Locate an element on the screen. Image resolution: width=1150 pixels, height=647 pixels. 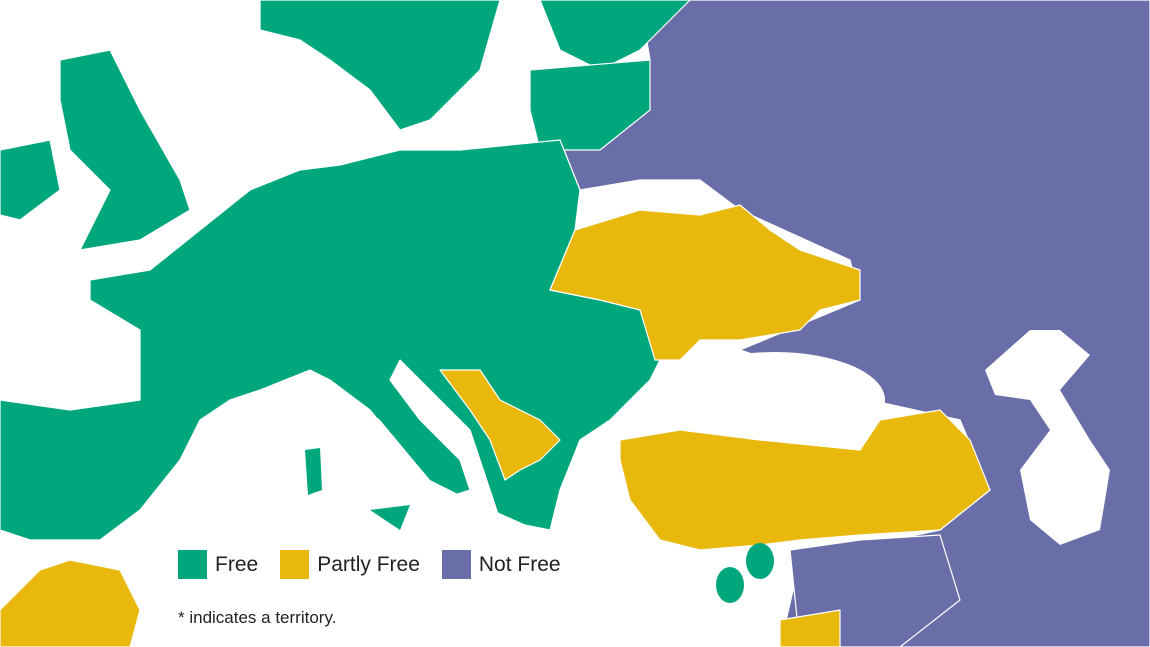
legend-item-partly-free: Partly Free is located at coordinates (350, 564).